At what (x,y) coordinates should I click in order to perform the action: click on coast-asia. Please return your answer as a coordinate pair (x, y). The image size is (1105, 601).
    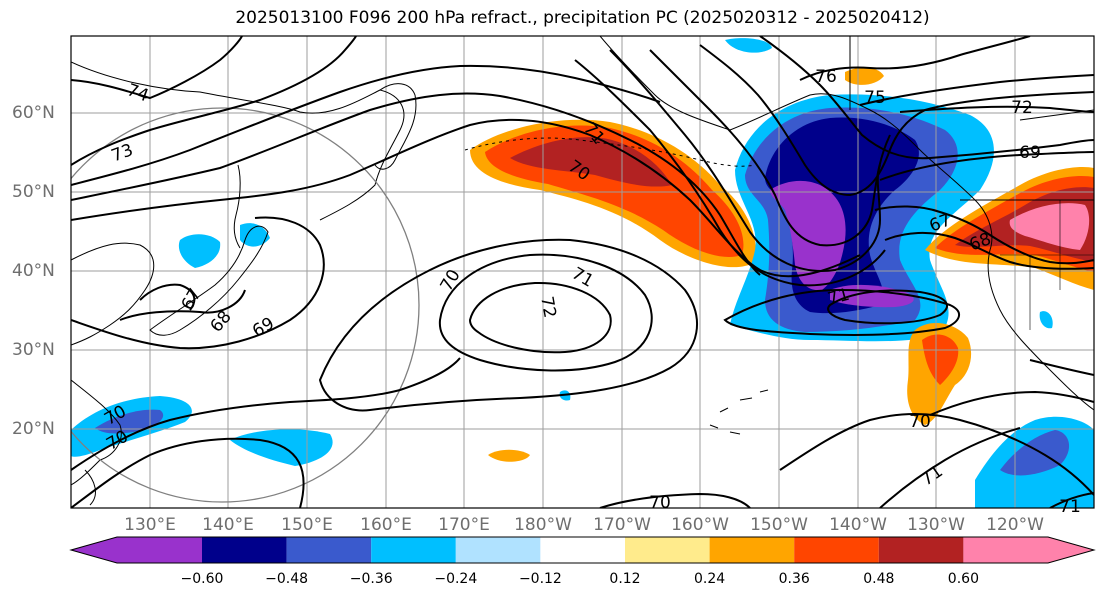
    Looking at the image, I should click on (238, 141).